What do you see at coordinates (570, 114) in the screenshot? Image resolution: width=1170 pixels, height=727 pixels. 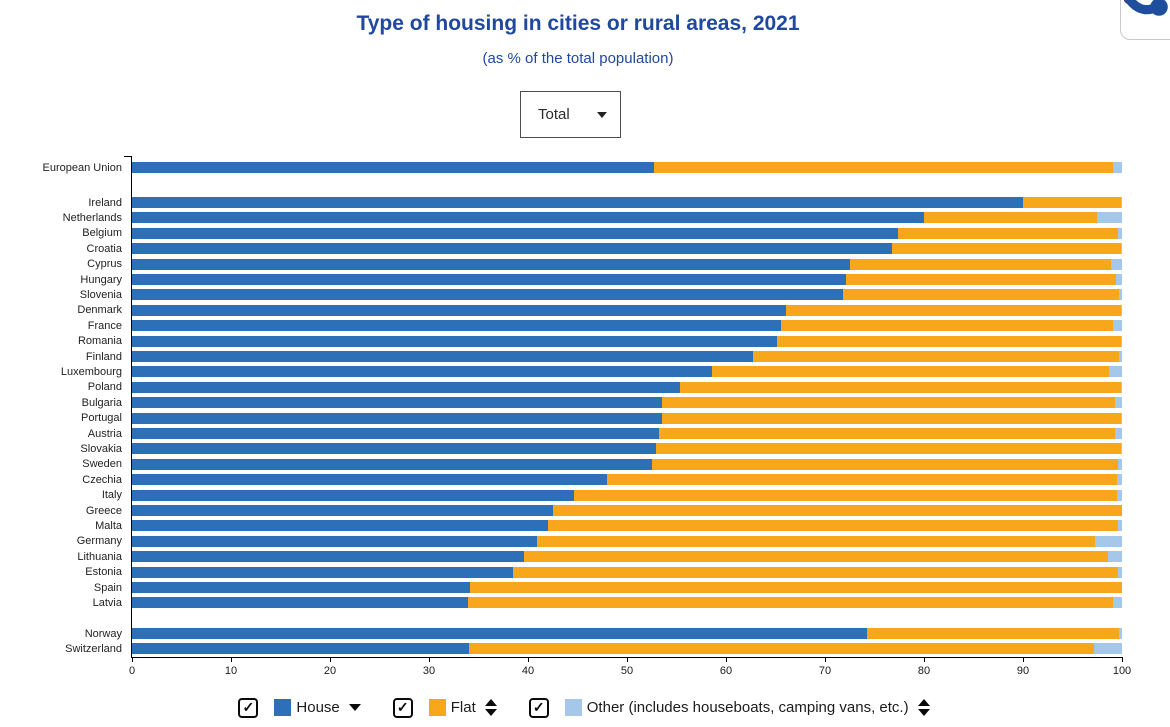 I see `dataset-dropdown: Total` at bounding box center [570, 114].